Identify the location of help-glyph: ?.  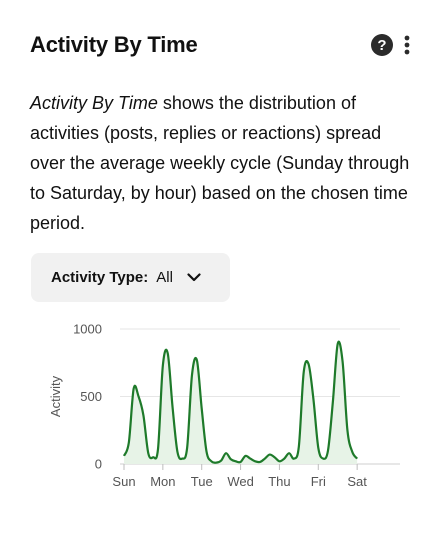
(382, 45).